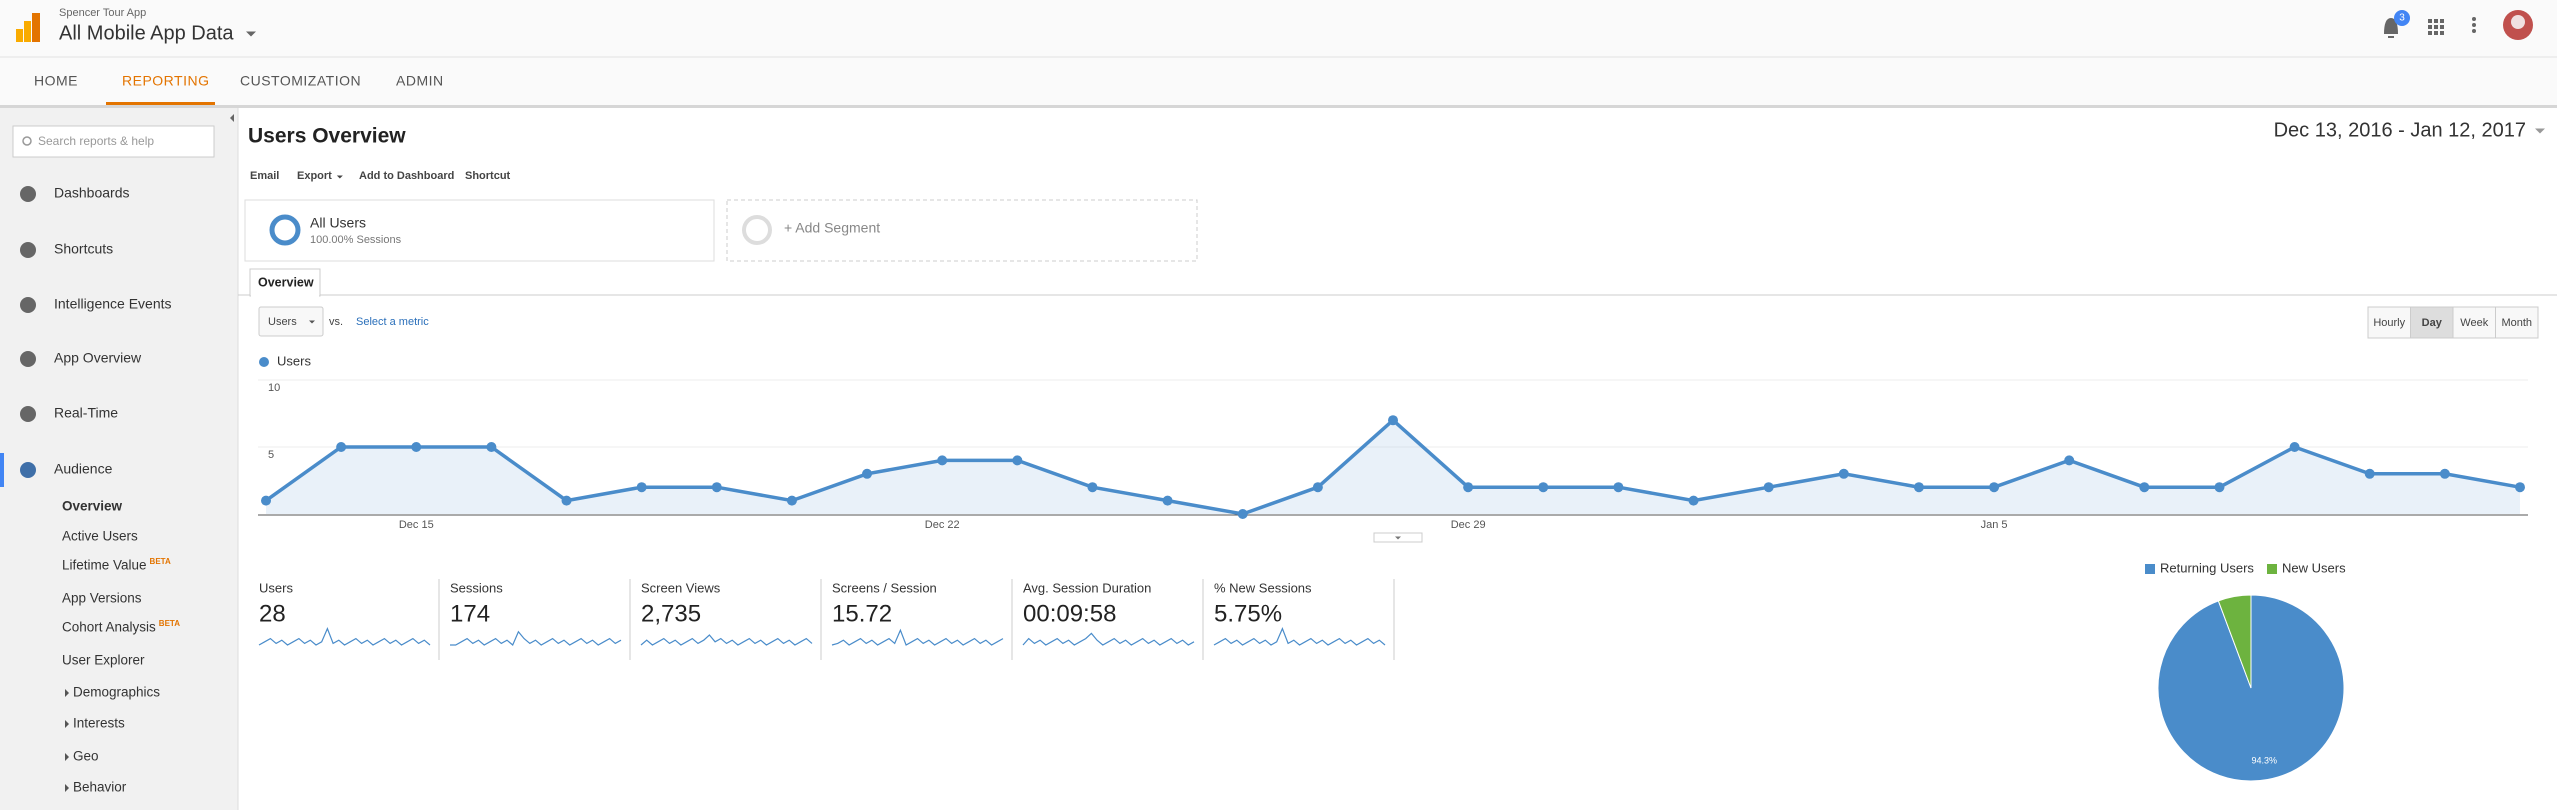  I want to click on sidebar-group: Interests, so click(99, 723).